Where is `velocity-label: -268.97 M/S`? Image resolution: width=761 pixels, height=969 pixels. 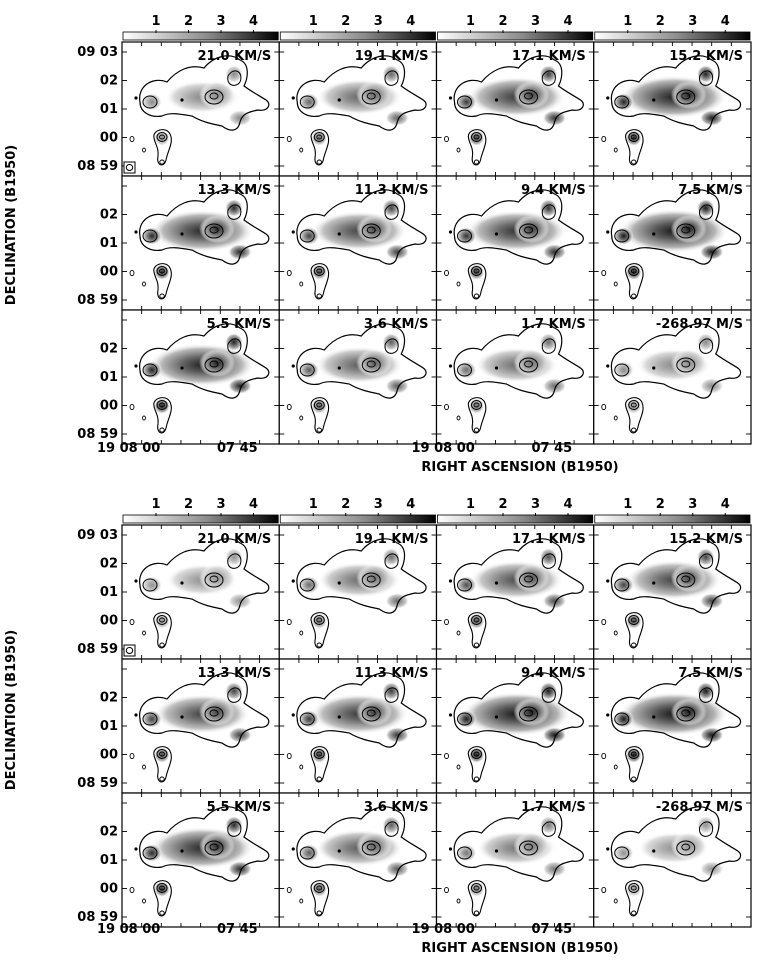
velocity-label: -268.97 M/S is located at coordinates (699, 807).